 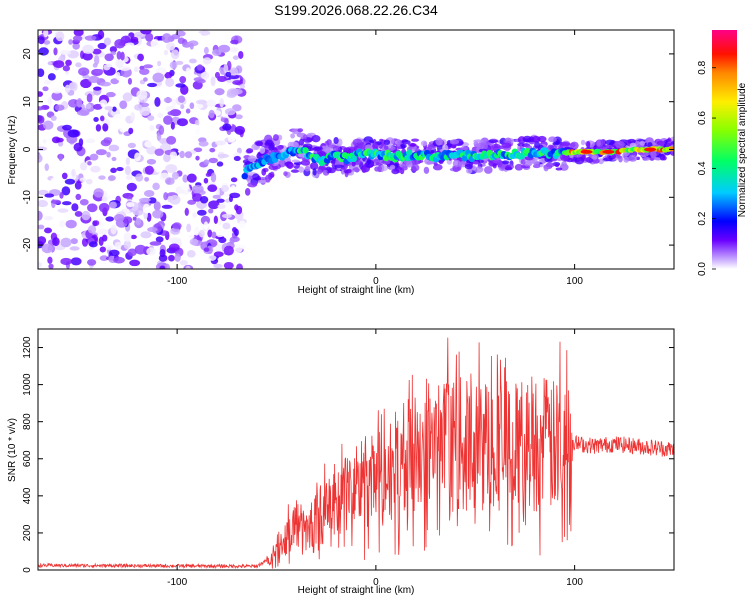 What do you see at coordinates (27, 197) in the screenshot?
I see `spectrogram-y-tick-label: -10` at bounding box center [27, 197].